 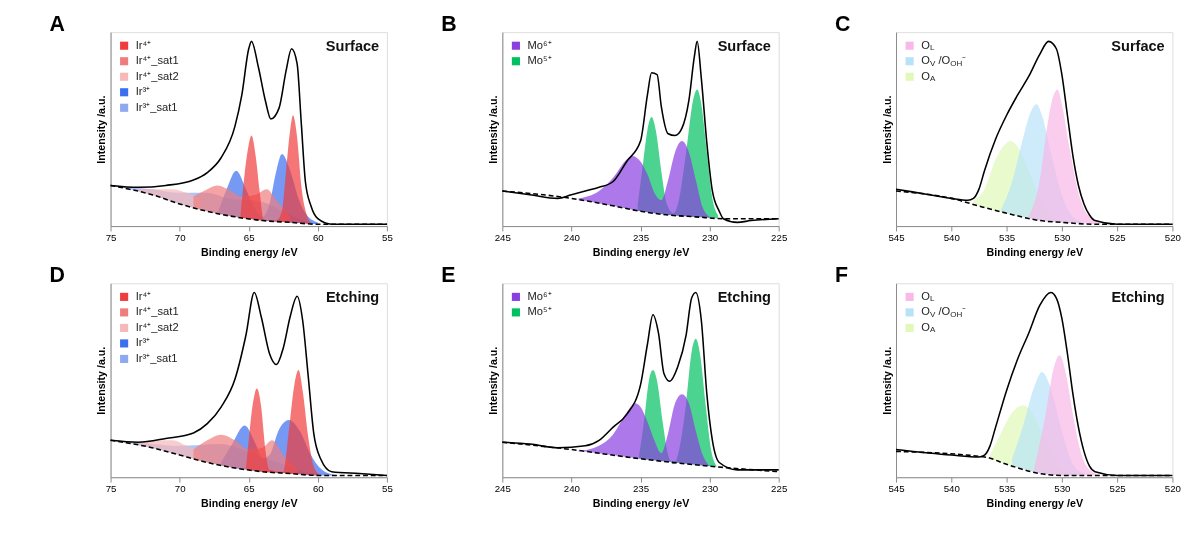 I want to click on chart-title: F, so click(x=841, y=275).